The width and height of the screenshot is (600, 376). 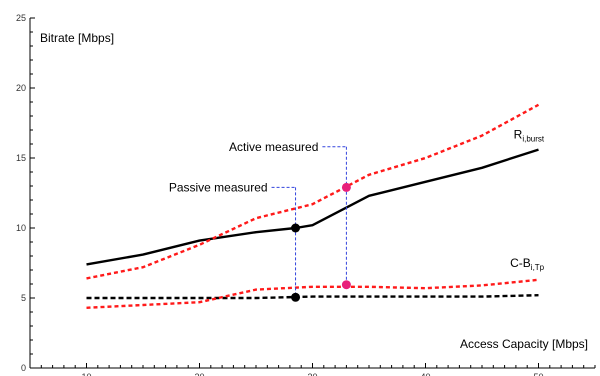 What do you see at coordinates (86, 374) in the screenshot?
I see `x-tick-label: 10` at bounding box center [86, 374].